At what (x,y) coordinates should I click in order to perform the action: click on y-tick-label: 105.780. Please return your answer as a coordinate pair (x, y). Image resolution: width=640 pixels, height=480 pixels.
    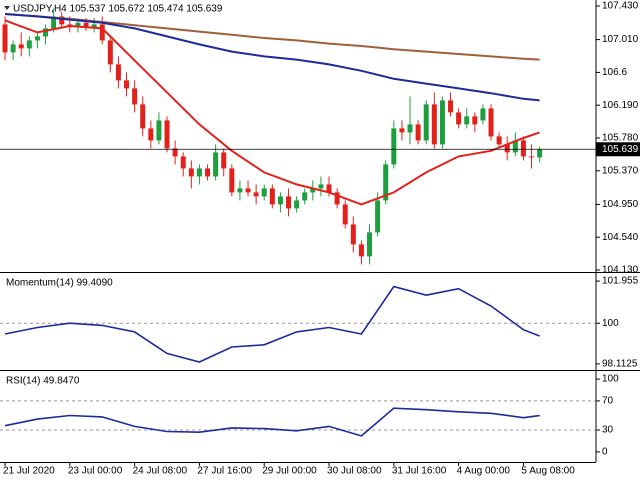
    Looking at the image, I should click on (620, 138).